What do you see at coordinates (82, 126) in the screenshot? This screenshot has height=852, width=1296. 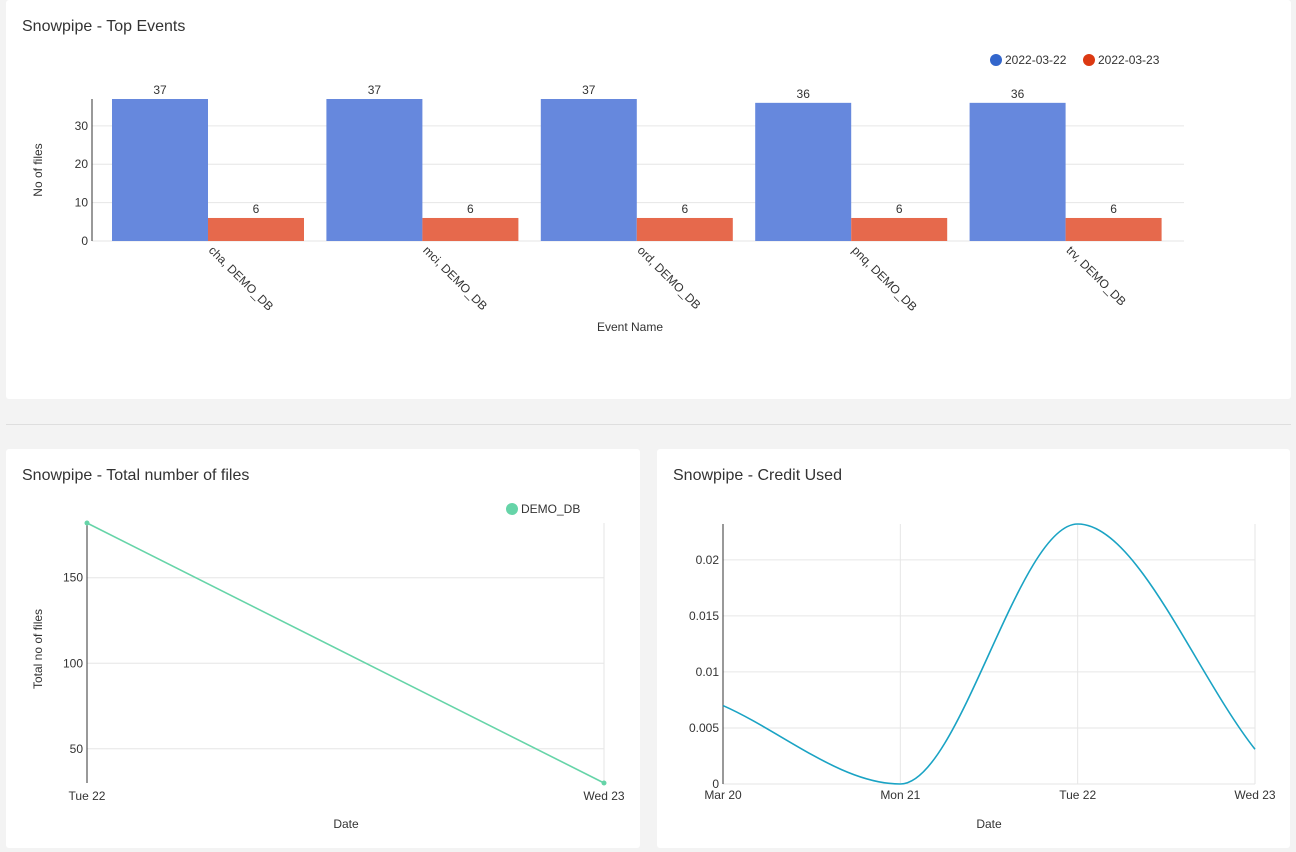 I see `y-tick-label: 30` at bounding box center [82, 126].